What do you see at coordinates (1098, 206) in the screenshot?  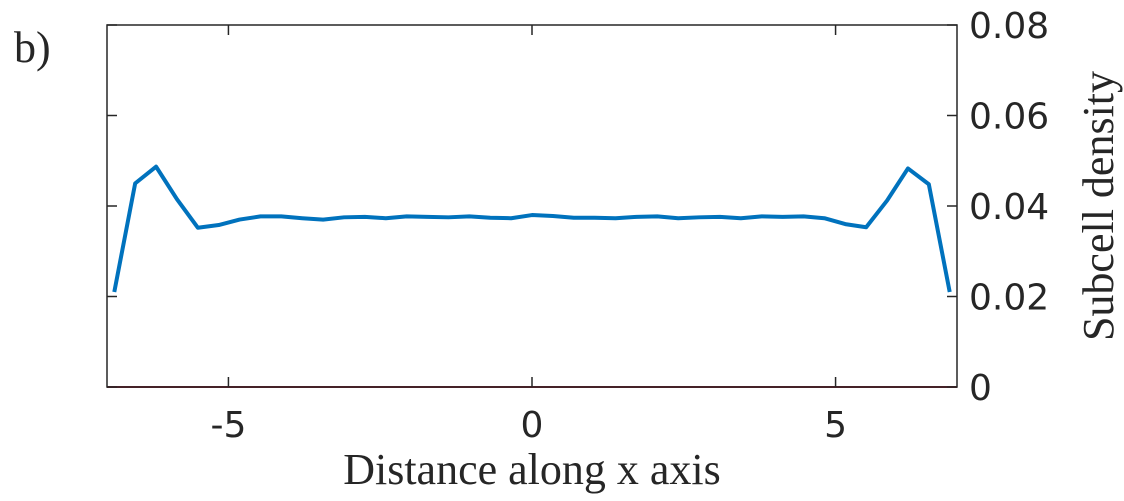 I see `y-axis-label: Subcell density` at bounding box center [1098, 206].